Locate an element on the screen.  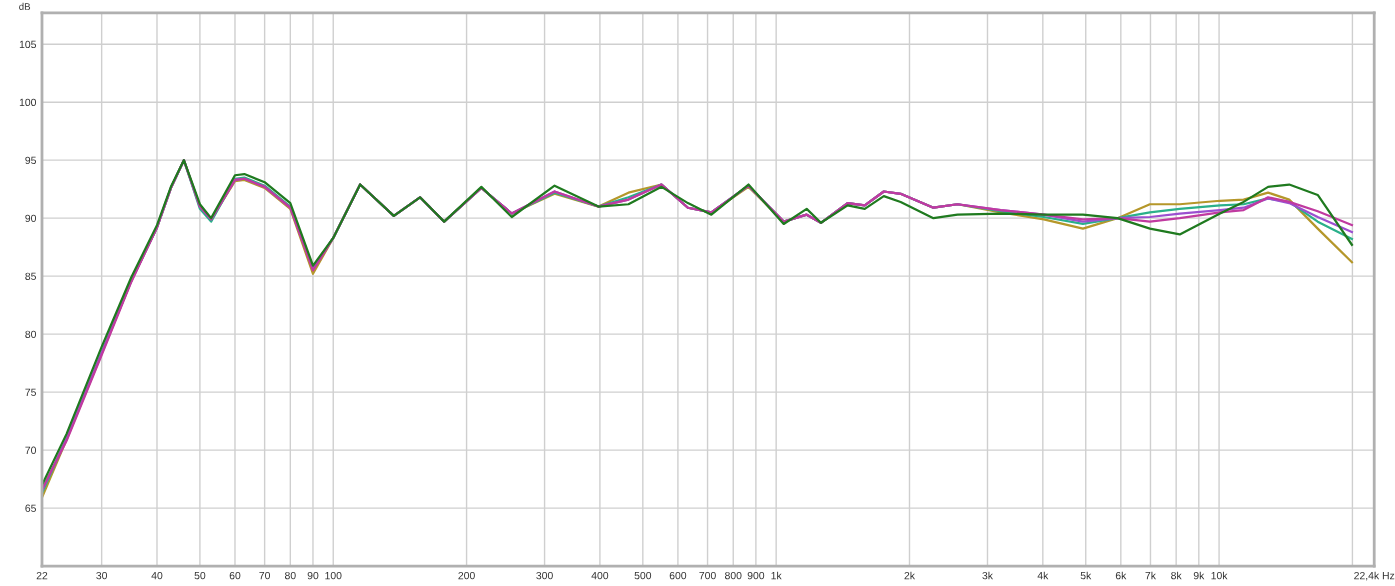
x-tick-label: 70 is located at coordinates (265, 575).